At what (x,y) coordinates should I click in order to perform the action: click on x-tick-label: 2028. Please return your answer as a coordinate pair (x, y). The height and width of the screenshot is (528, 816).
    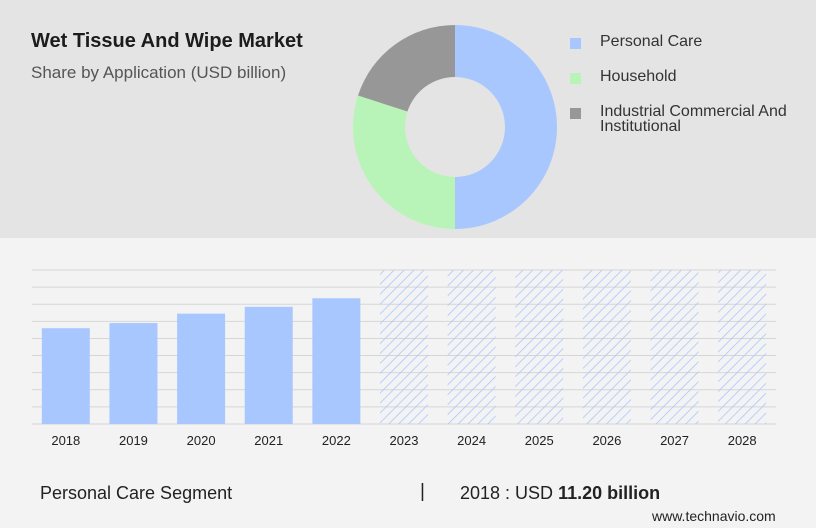
    Looking at the image, I should click on (742, 440).